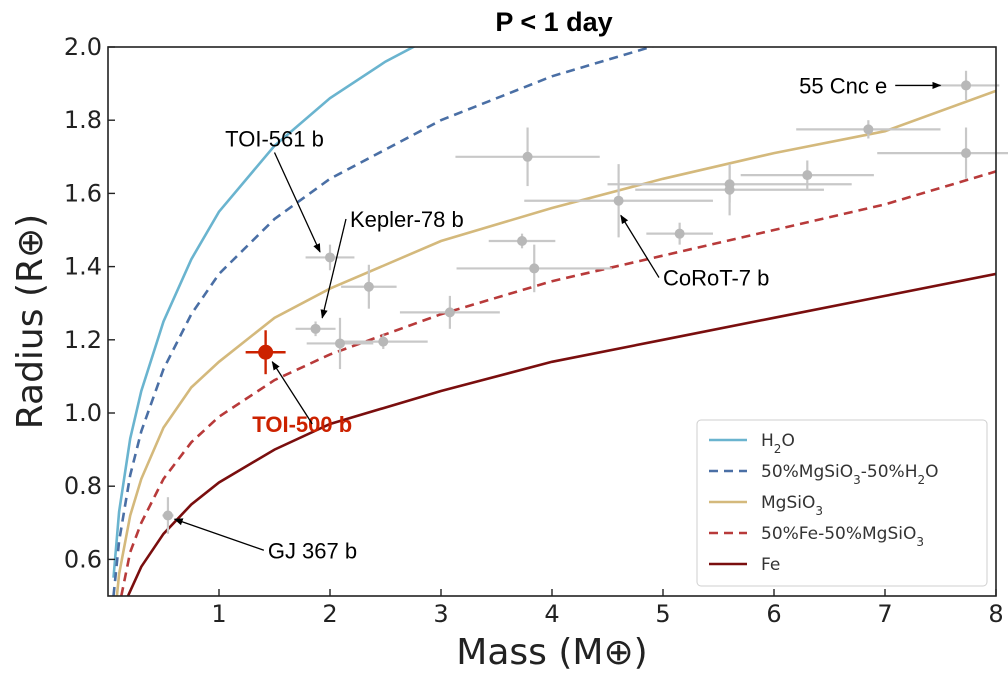 The image size is (1008, 674). What do you see at coordinates (83, 267) in the screenshot?
I see `y-tick-label-4: 1.4` at bounding box center [83, 267].